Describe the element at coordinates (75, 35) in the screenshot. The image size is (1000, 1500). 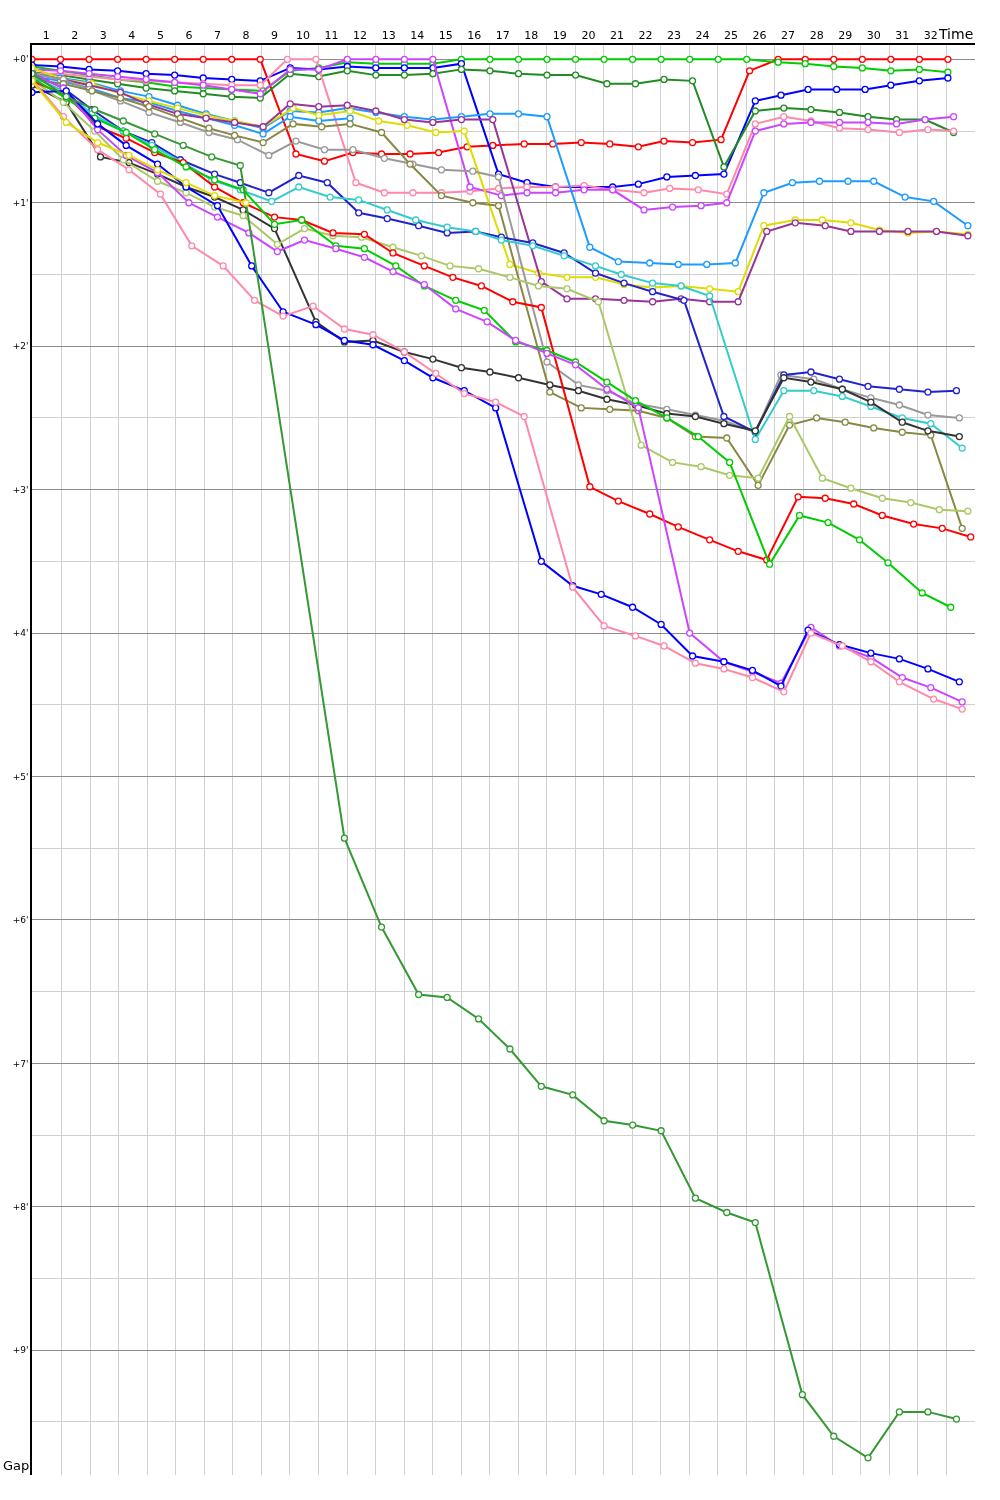
I see `x-tick-label: 2` at that location.